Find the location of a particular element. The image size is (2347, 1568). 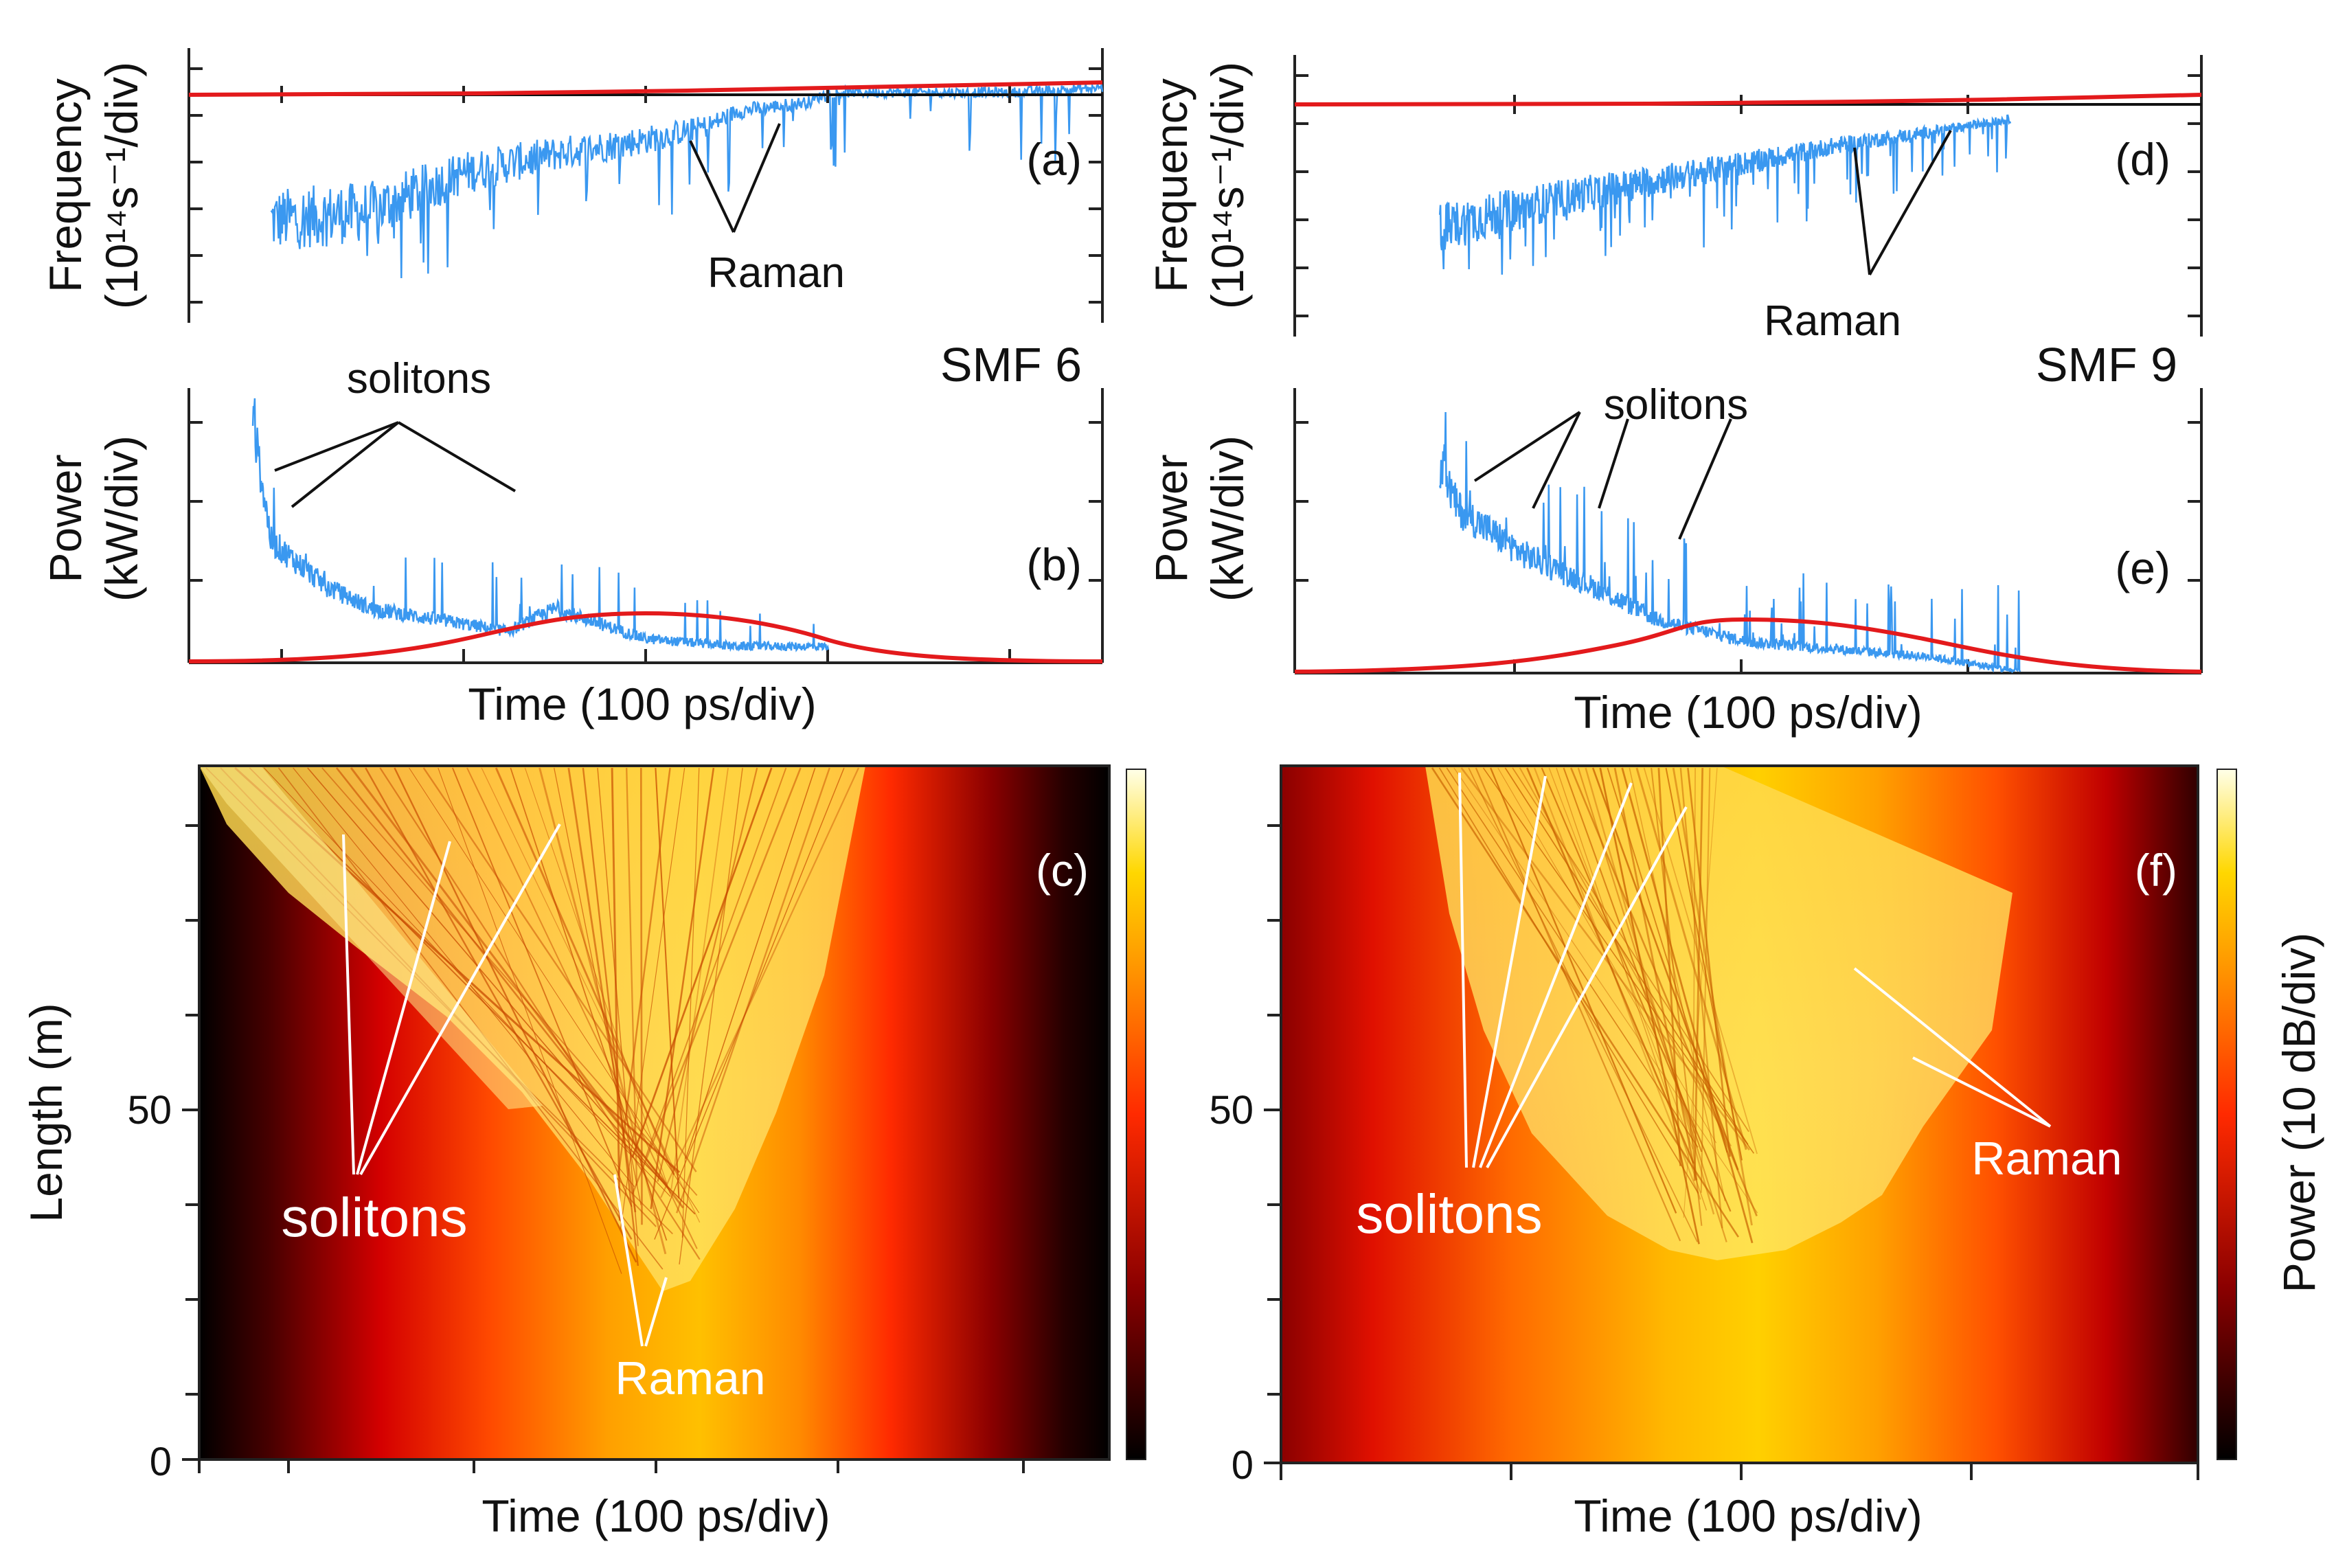

panel-f-xlabel: Time (100 ps/div) is located at coordinates (1748, 1515).